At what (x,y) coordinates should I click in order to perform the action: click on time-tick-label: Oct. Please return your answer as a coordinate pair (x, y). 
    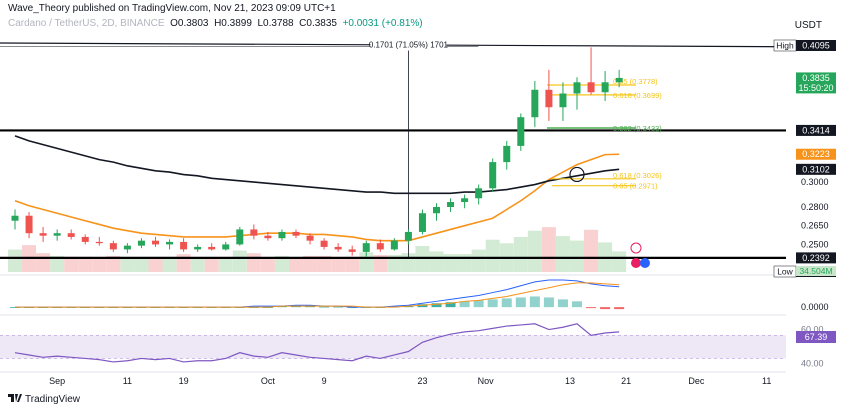
    Looking at the image, I should click on (268, 381).